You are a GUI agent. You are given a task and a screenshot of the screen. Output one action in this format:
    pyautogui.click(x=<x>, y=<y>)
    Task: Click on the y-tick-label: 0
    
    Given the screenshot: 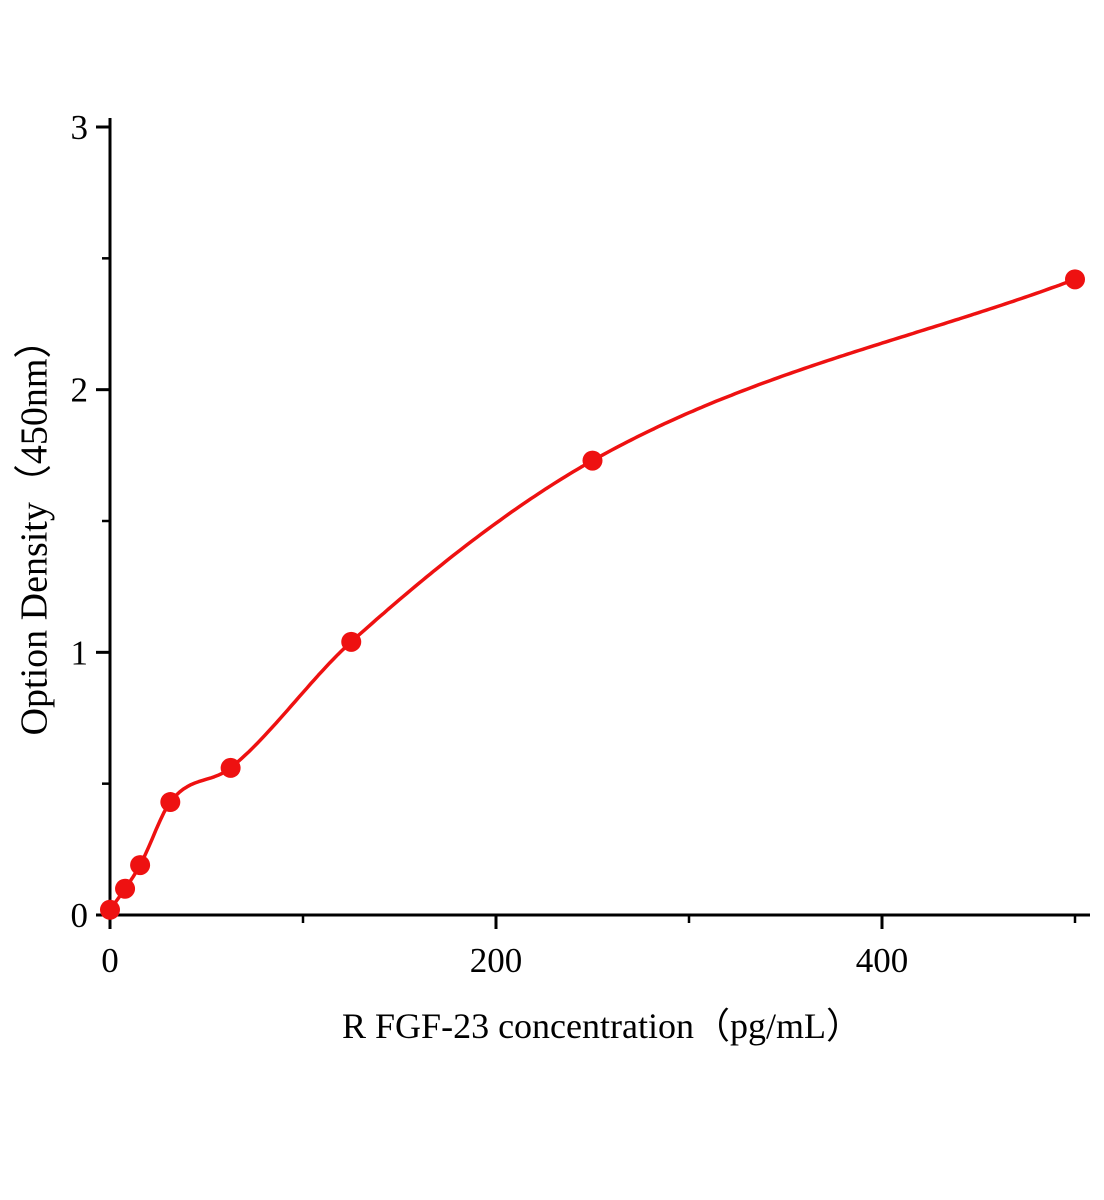 What is the action you would take?
    pyautogui.click(x=80, y=915)
    